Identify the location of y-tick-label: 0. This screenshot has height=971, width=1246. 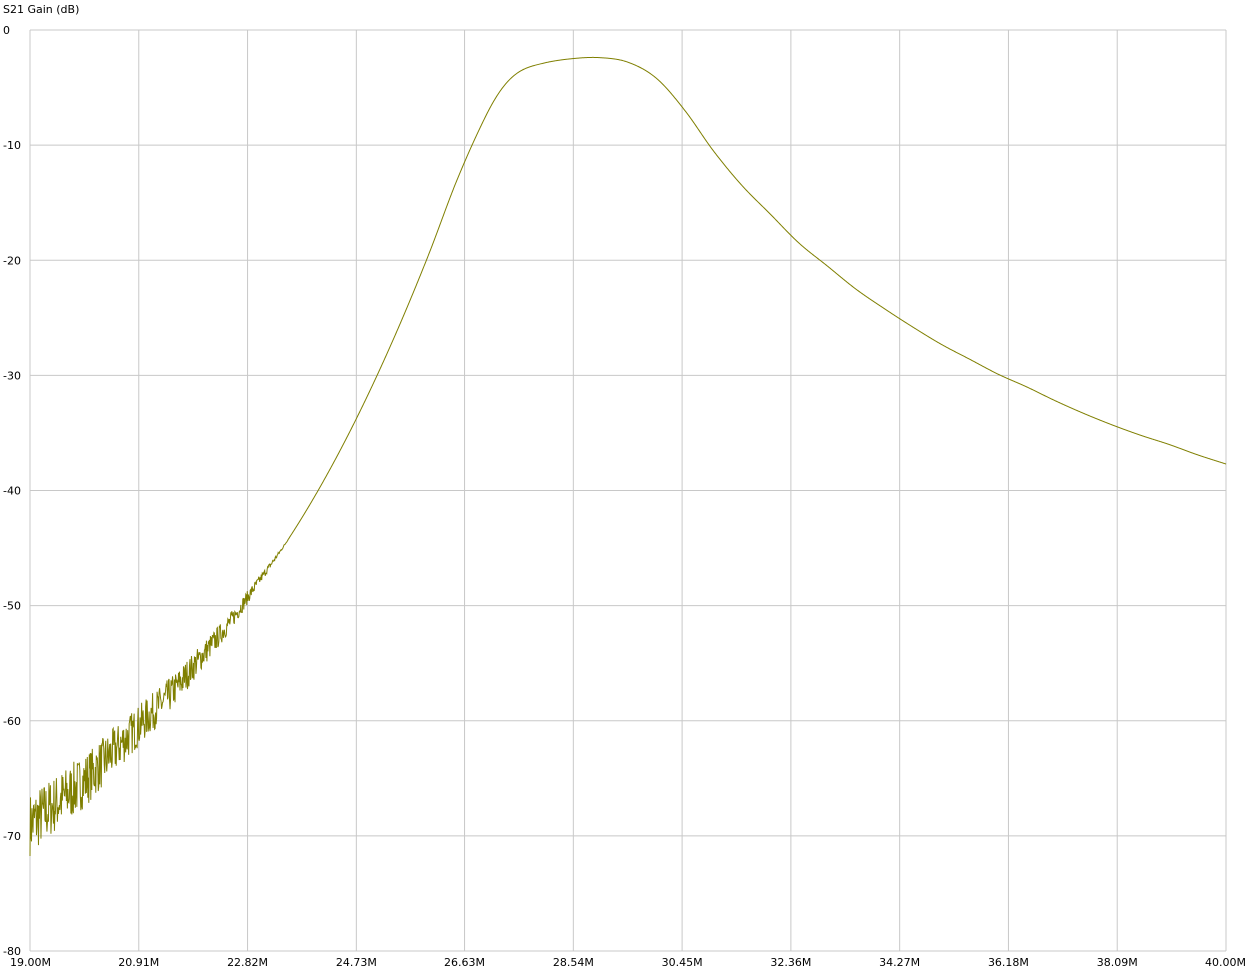
(6, 30).